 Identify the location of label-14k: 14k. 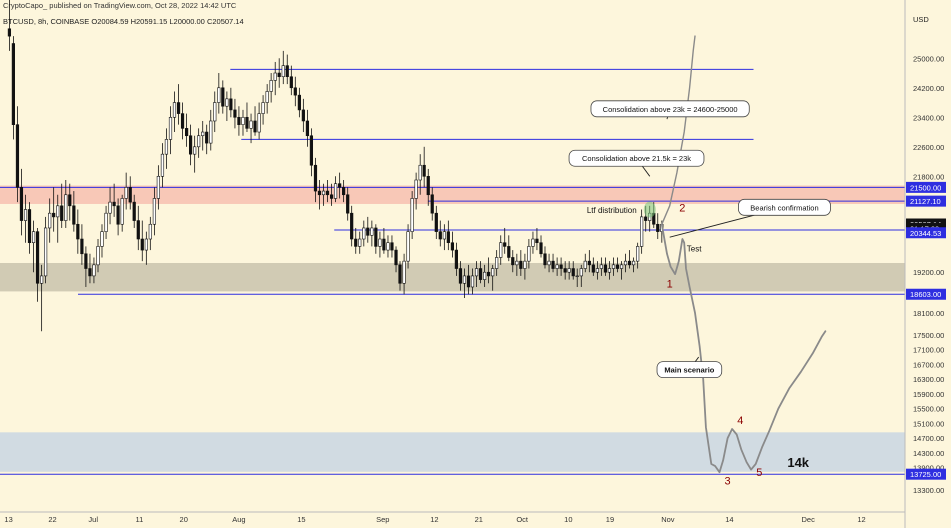
(798, 462).